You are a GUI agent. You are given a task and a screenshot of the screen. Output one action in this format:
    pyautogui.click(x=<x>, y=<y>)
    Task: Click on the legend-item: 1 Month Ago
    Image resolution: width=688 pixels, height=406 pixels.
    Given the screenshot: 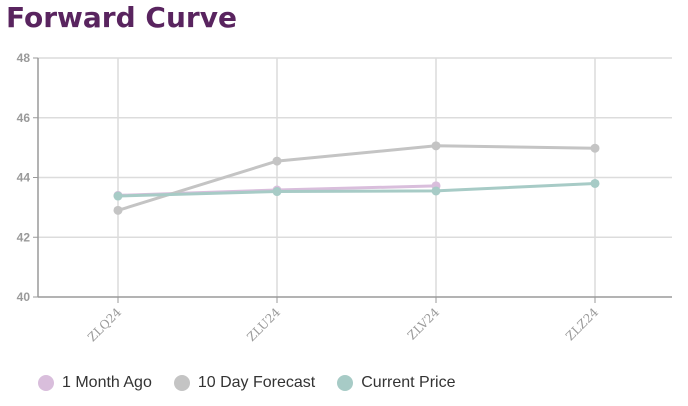 What is the action you would take?
    pyautogui.click(x=95, y=383)
    